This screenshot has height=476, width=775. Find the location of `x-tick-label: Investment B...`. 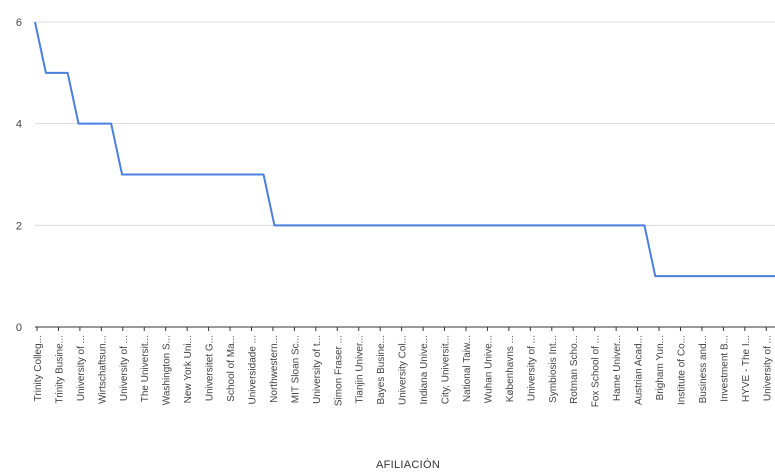

x-tick-label: Investment B... is located at coordinates (724, 368).